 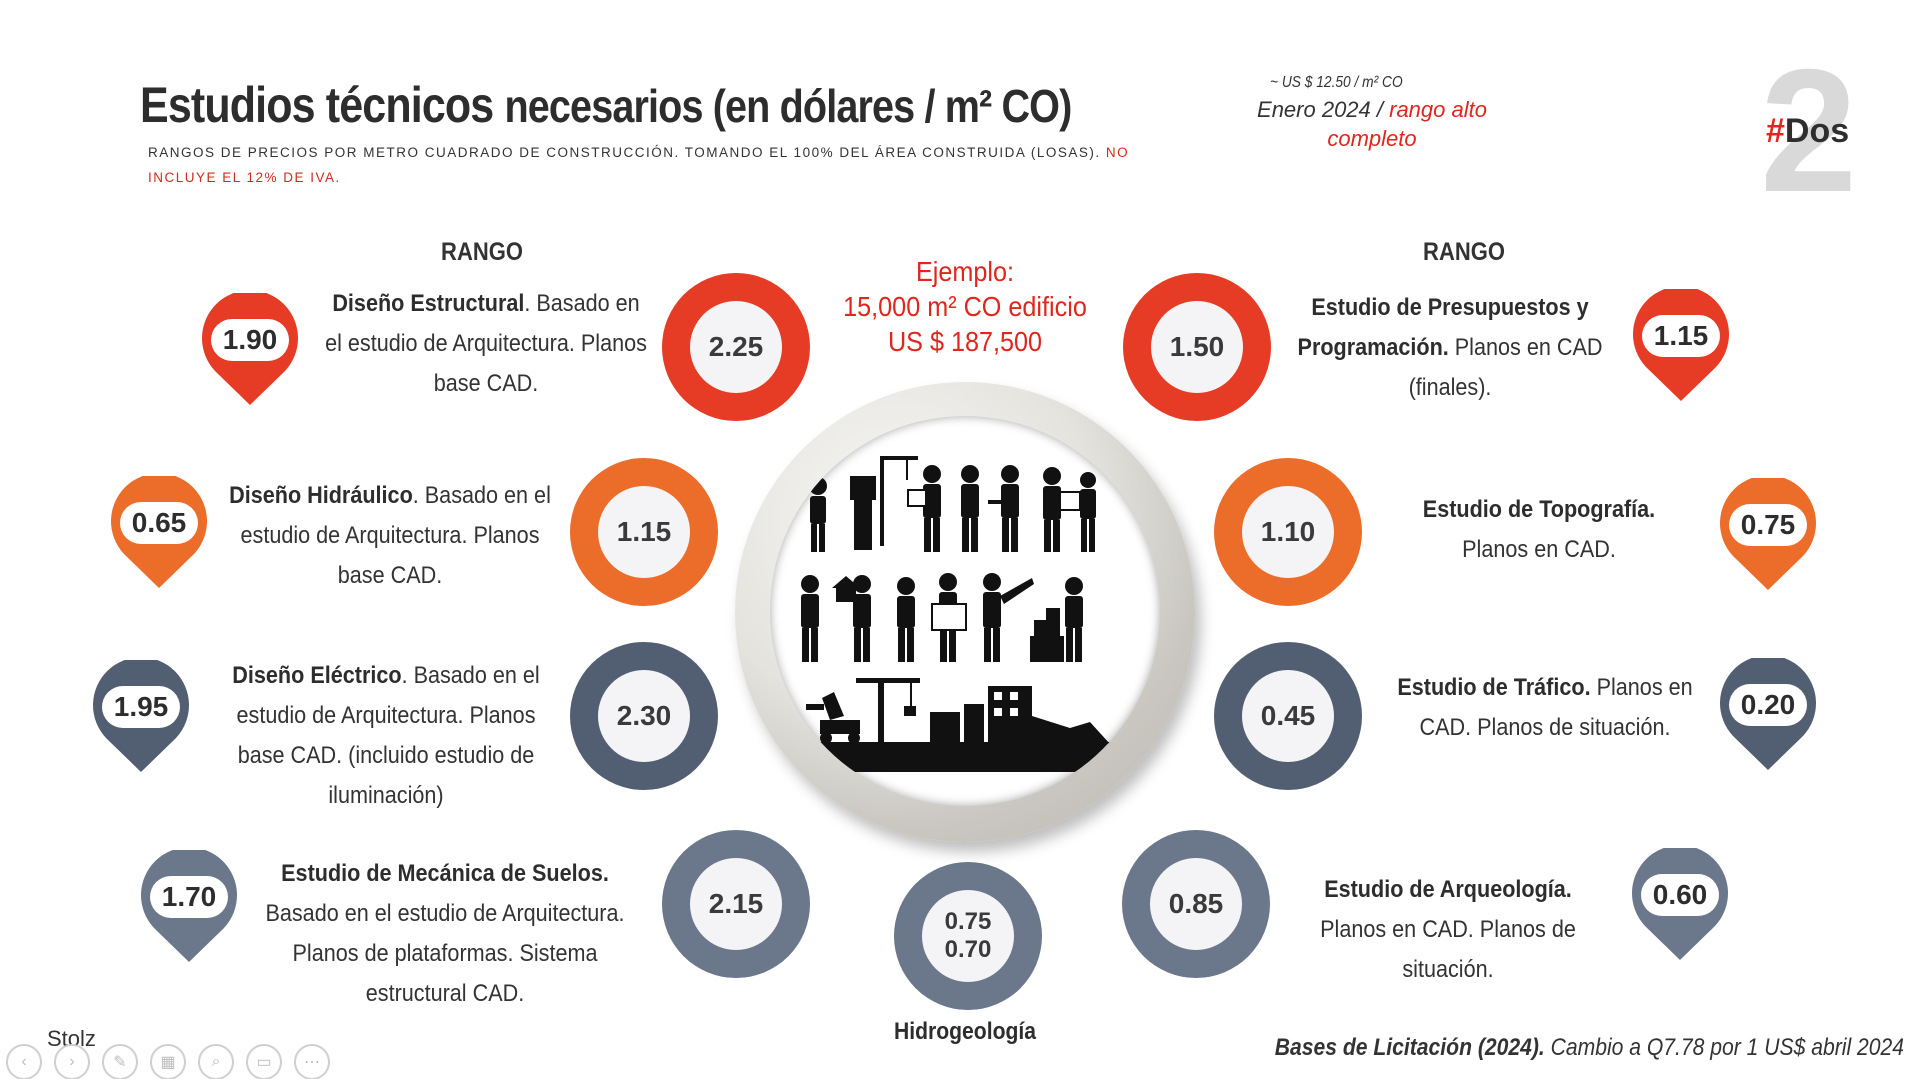 I want to click on ring-electrico: 2.30, so click(x=644, y=716).